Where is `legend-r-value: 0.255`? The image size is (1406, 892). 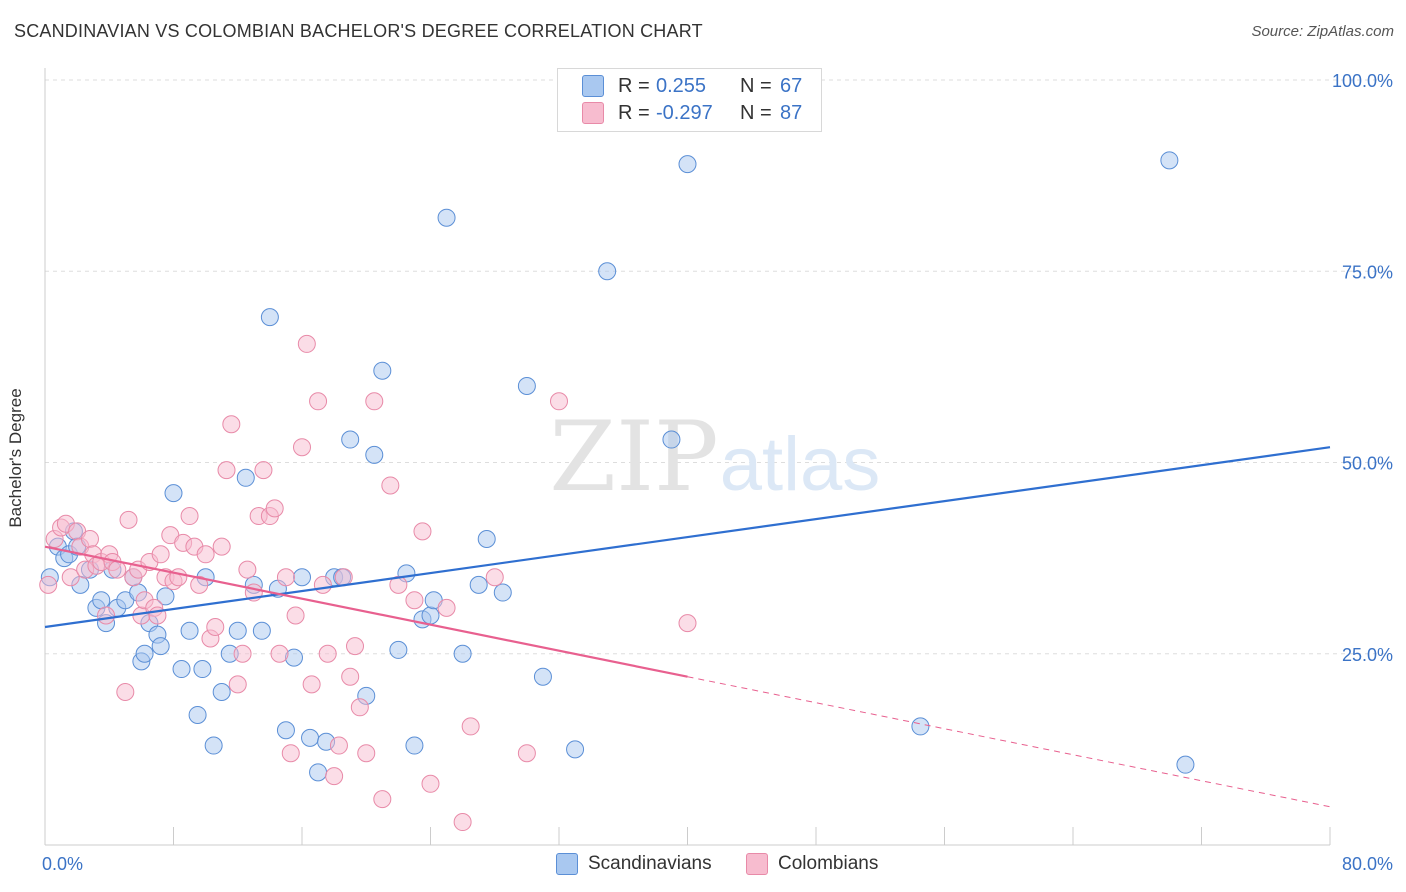 legend-r-value: 0.255 is located at coordinates (681, 85).